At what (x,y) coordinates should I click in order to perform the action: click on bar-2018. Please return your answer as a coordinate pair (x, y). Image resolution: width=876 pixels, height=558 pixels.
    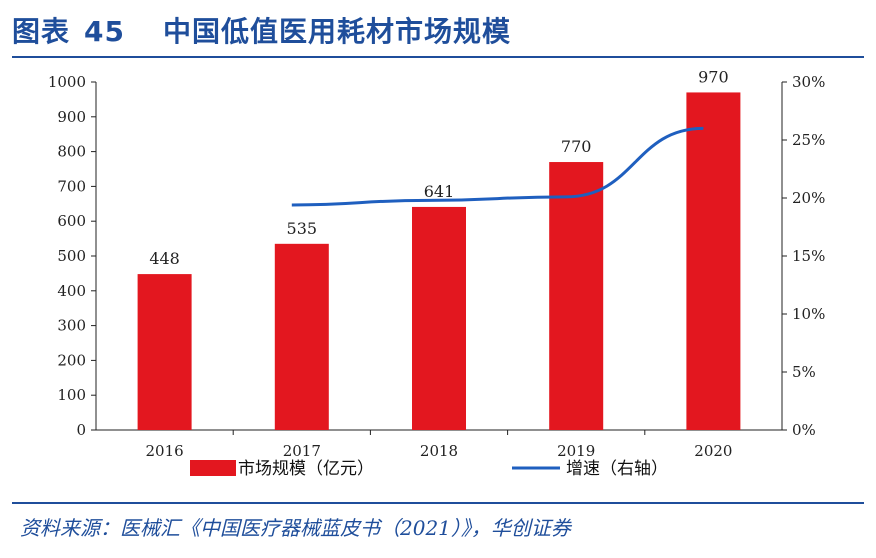
    Looking at the image, I should click on (439, 318).